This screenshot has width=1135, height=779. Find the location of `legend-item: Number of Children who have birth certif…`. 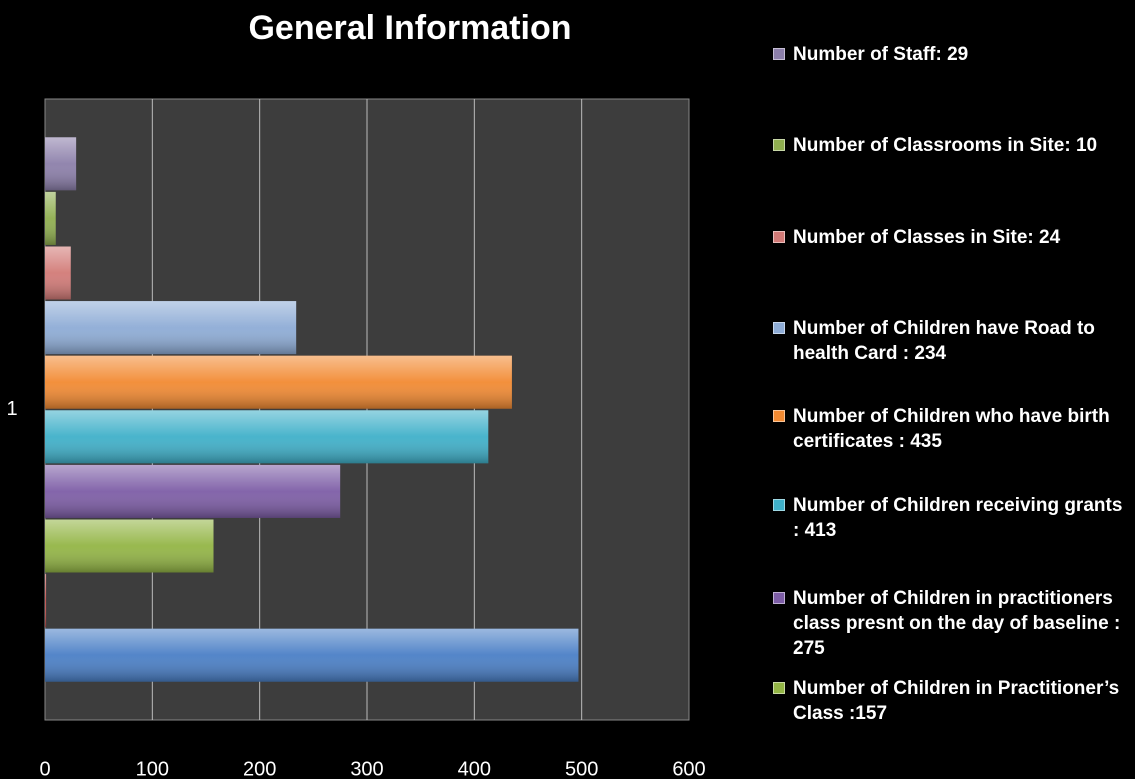

legend-item: Number of Children who have birth certif… is located at coordinates (950, 429).